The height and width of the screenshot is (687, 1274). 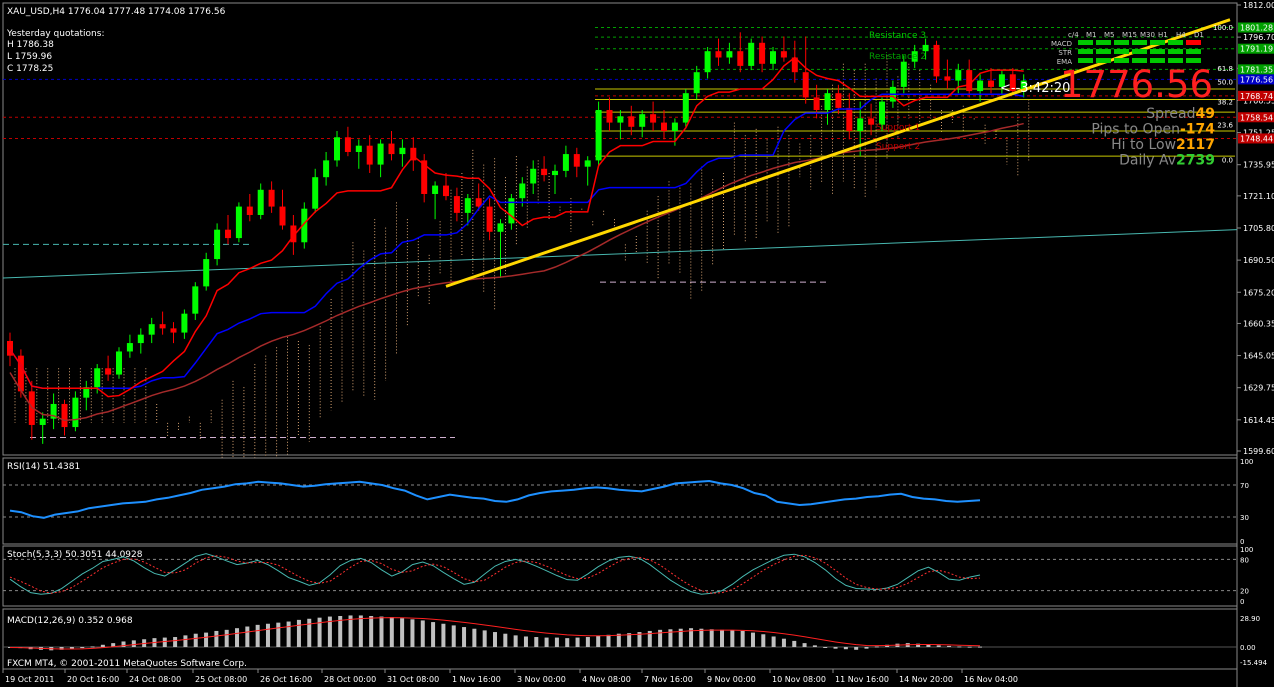 I want to click on stoch-k-line, so click(x=495, y=574).